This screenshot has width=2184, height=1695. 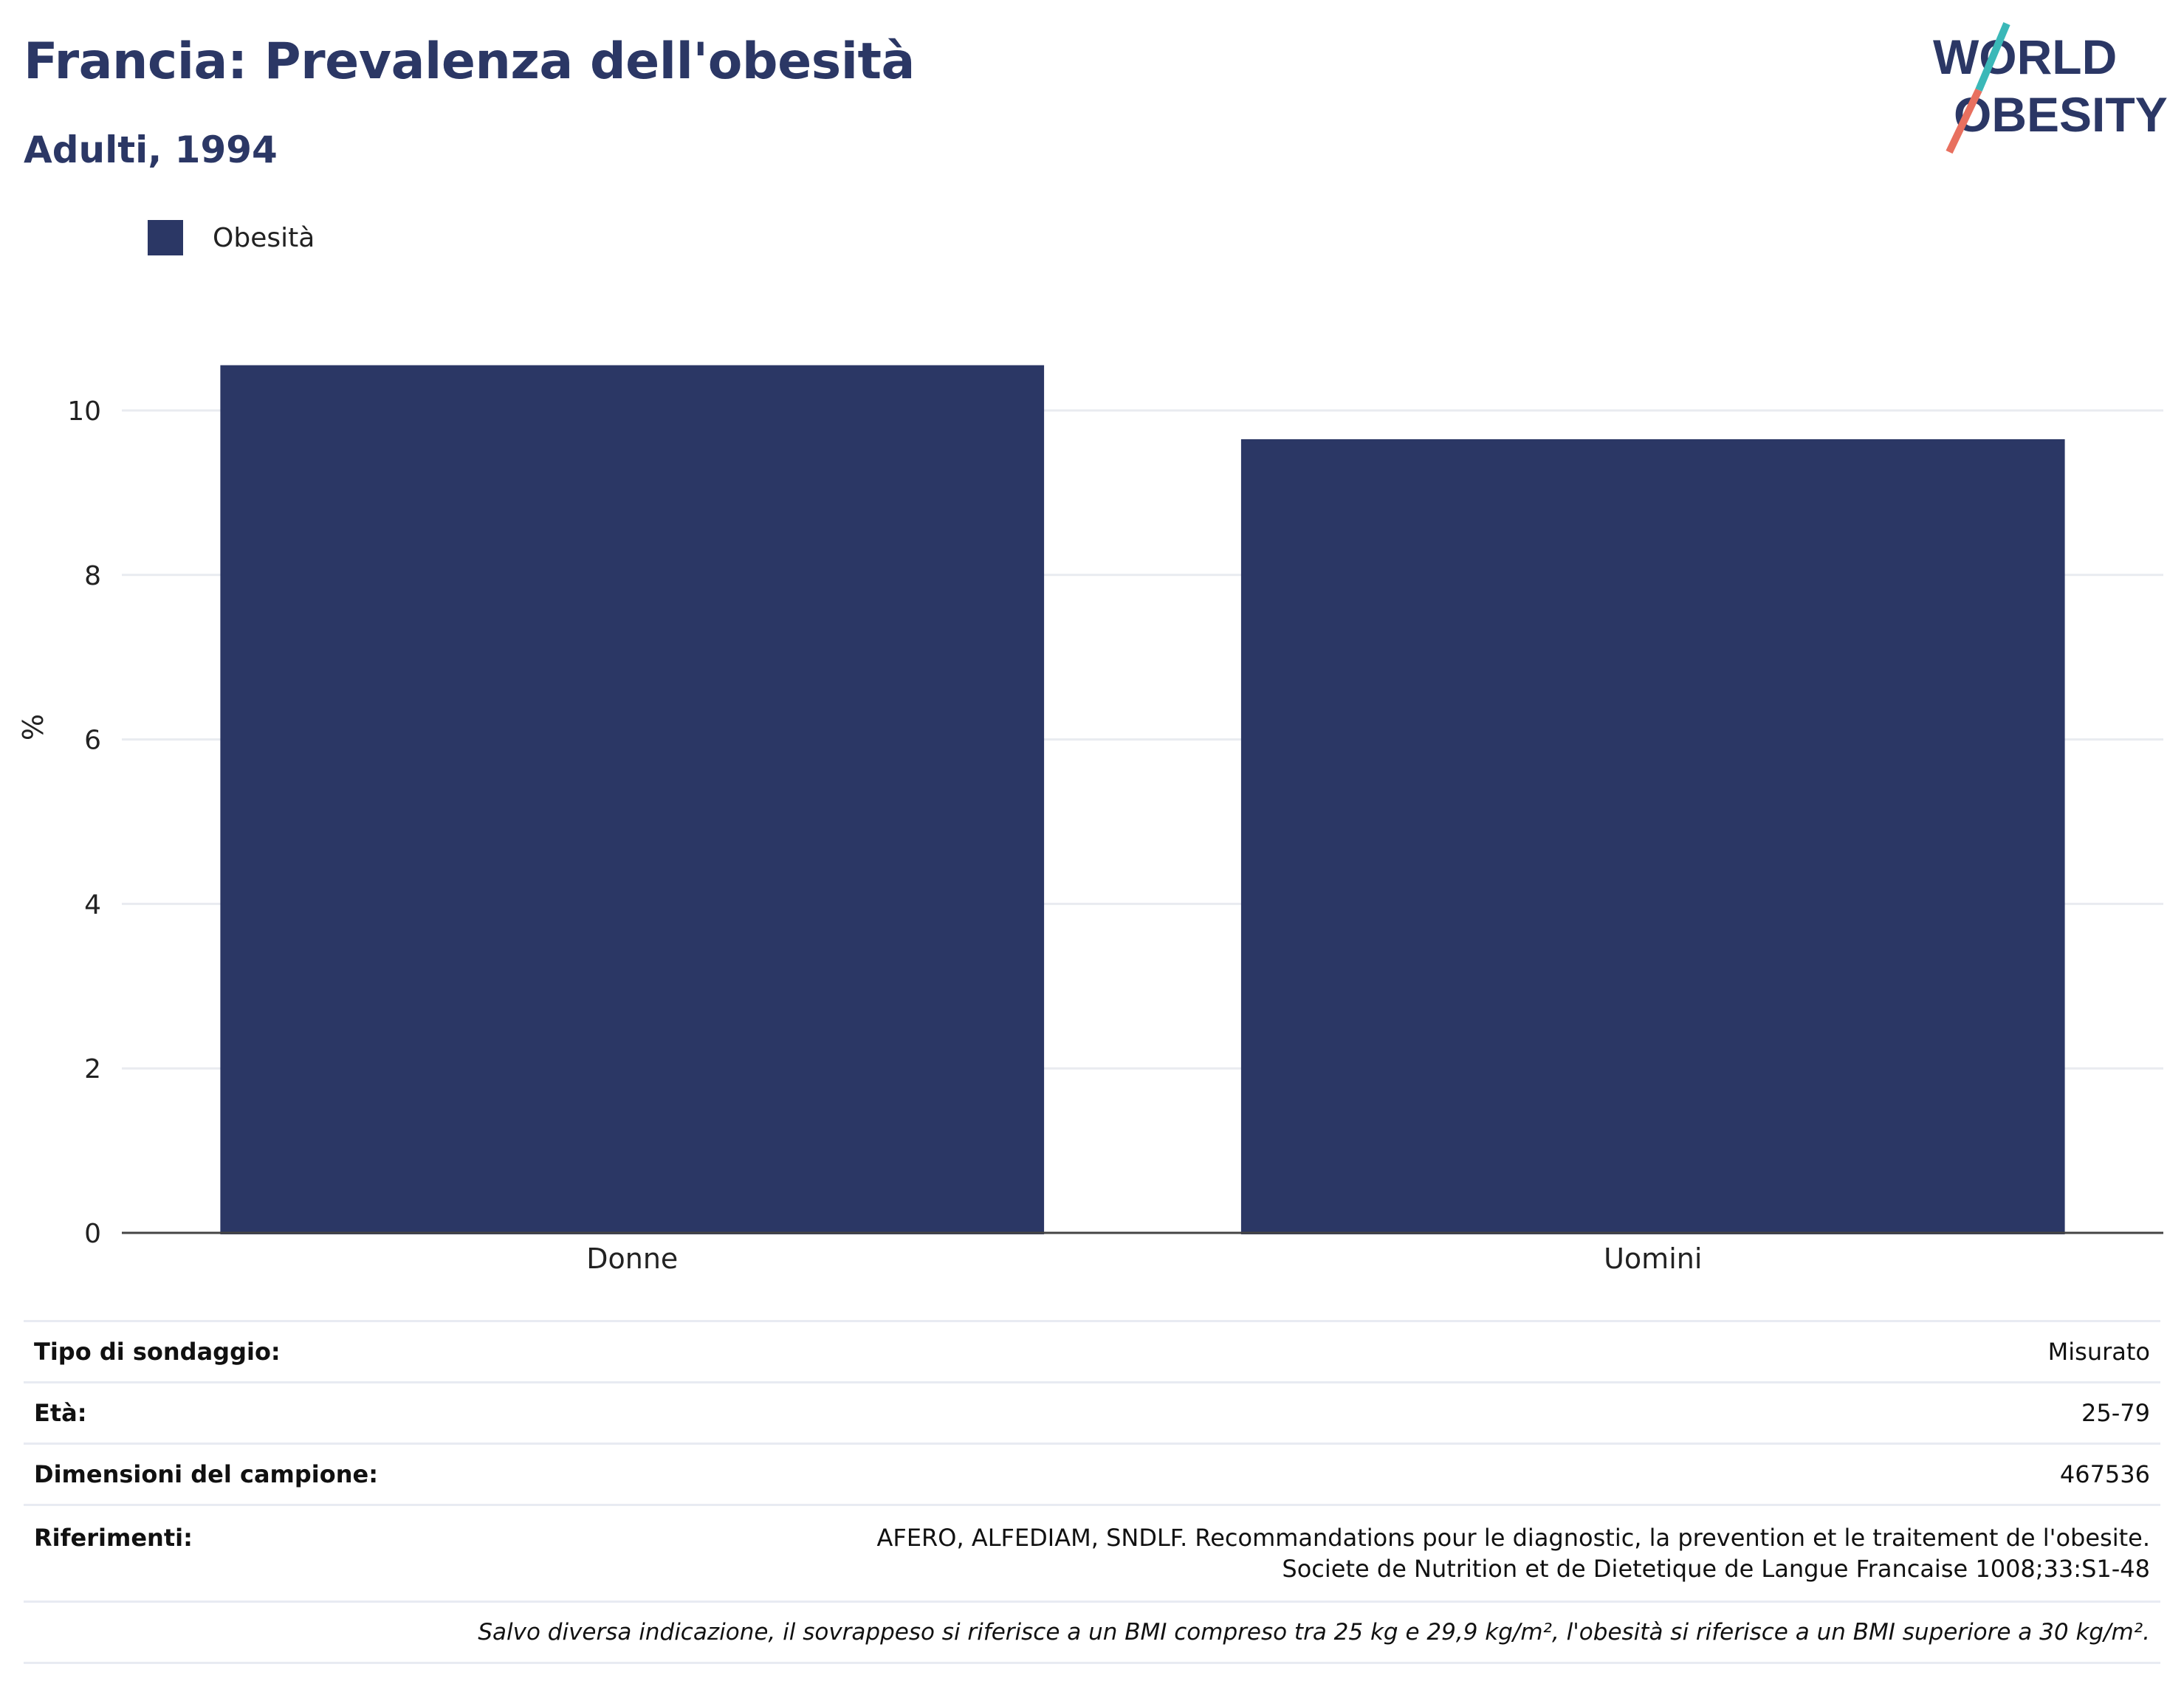 I want to click on info-value: 25-79, so click(x=1274, y=1412).